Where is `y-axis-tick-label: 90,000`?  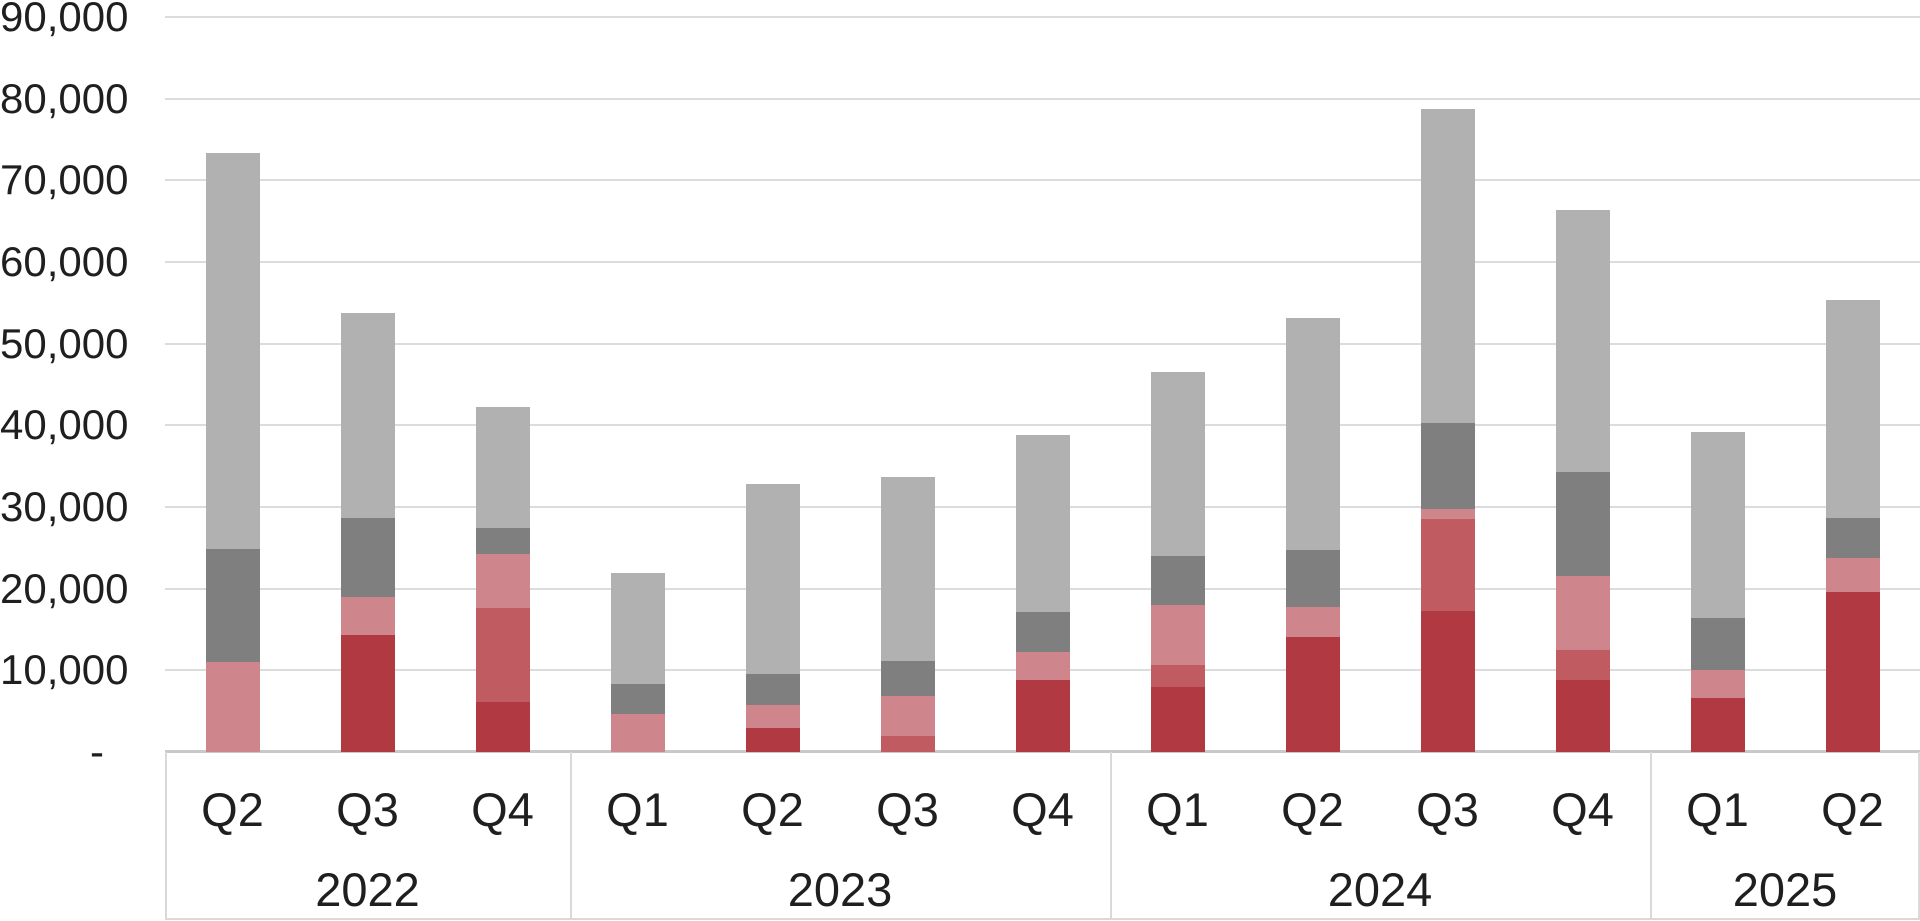
y-axis-tick-label: 90,000 is located at coordinates (64, 20).